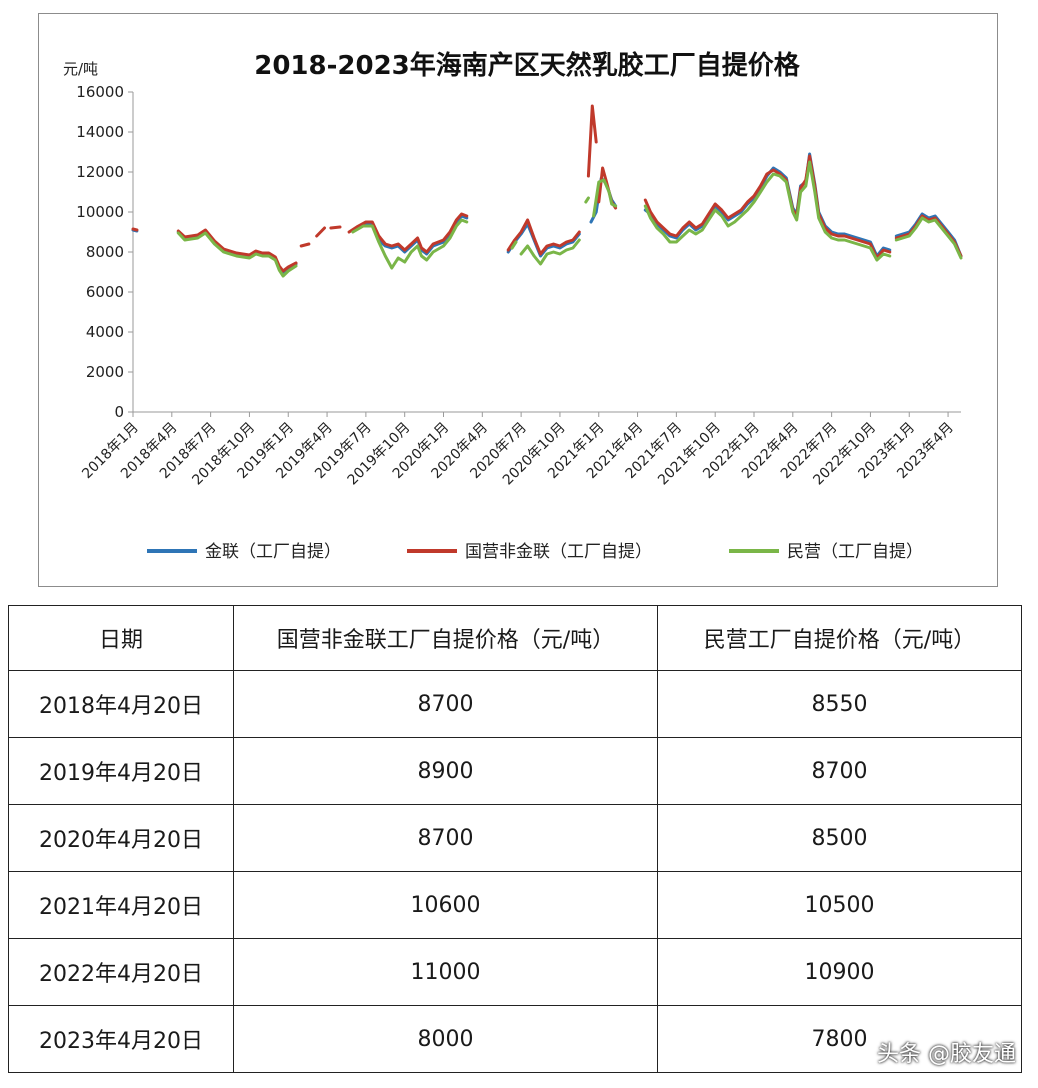 The image size is (1038, 1088). I want to click on table-header-row: 日期 国营非金联工厂自提价格（元/吨） 民营工厂自提价格（元/吨）, so click(515, 638).